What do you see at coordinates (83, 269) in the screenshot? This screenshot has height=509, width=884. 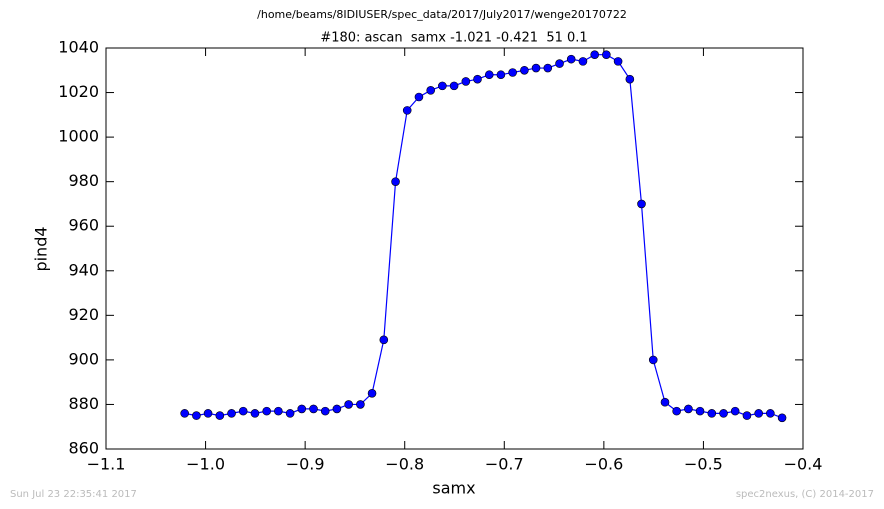 I see `y-tick-label: 940` at bounding box center [83, 269].